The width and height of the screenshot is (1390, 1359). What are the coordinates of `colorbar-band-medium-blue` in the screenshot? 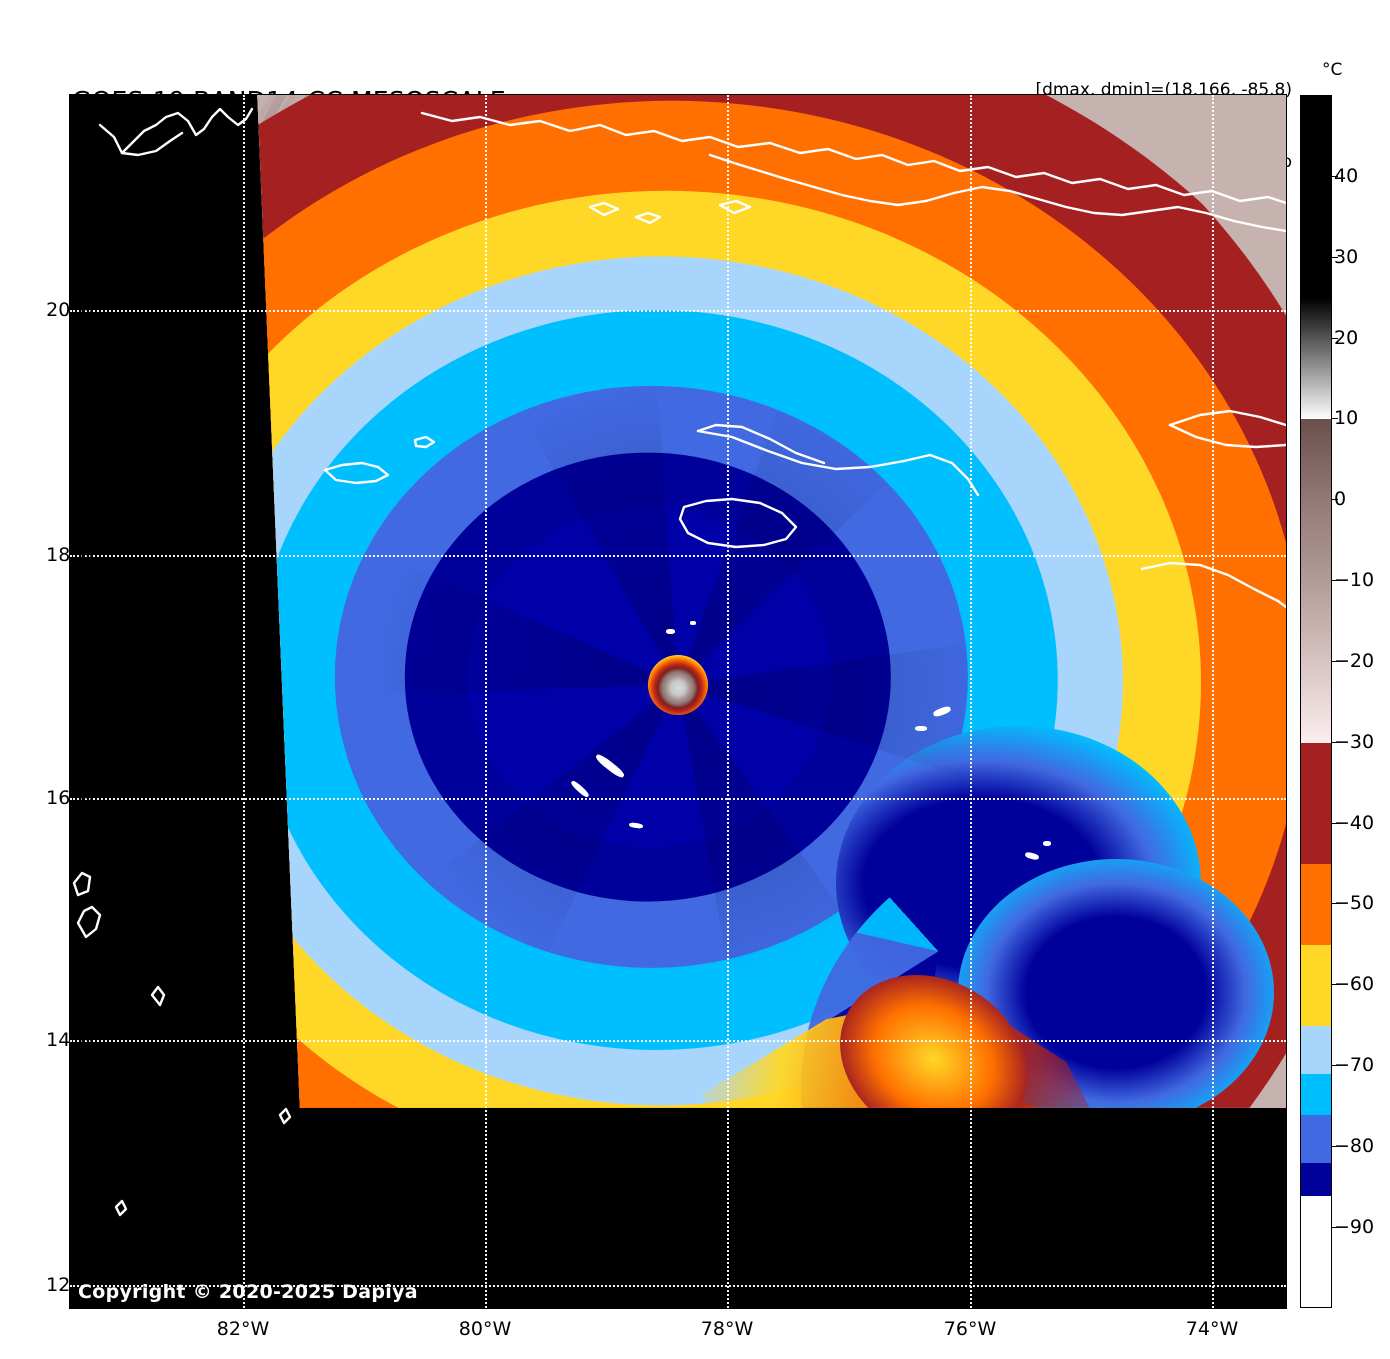 It's located at (1316, 1139).